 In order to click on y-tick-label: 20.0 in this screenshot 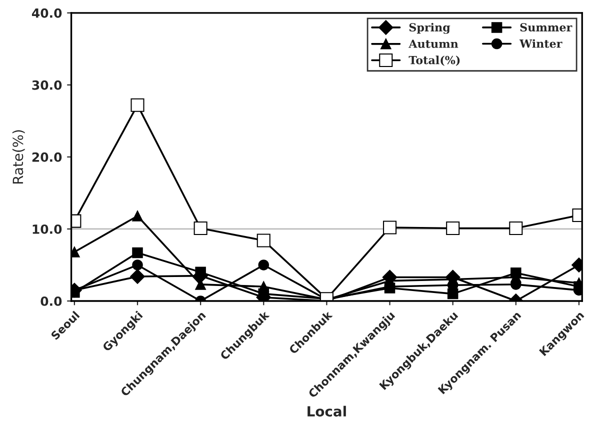, I will do `click(47, 157)`.